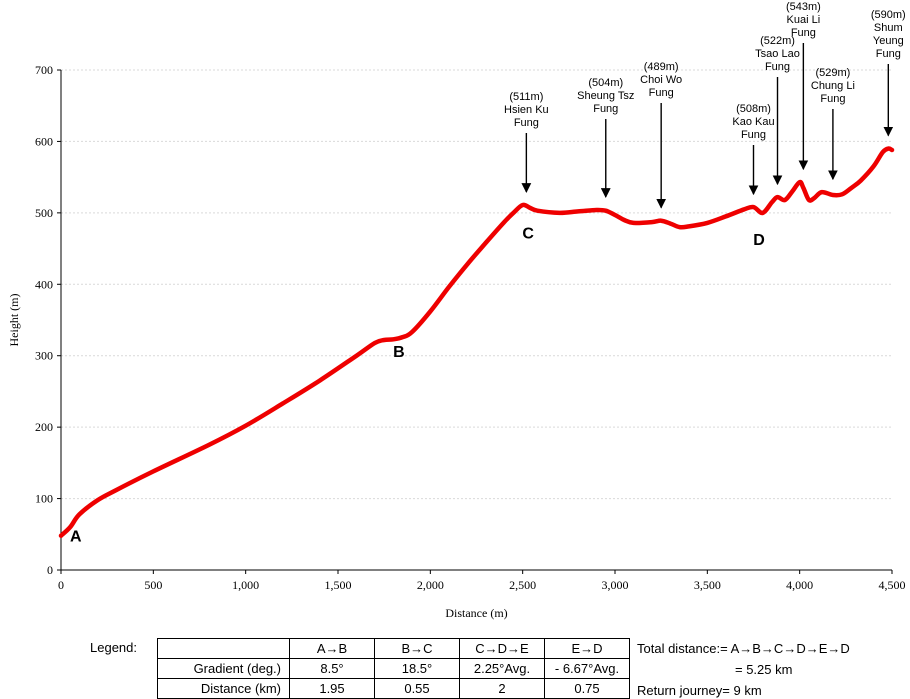 The width and height of the screenshot is (910, 699). Describe the element at coordinates (223, 648) in the screenshot. I see `legend-corner-cell` at that location.